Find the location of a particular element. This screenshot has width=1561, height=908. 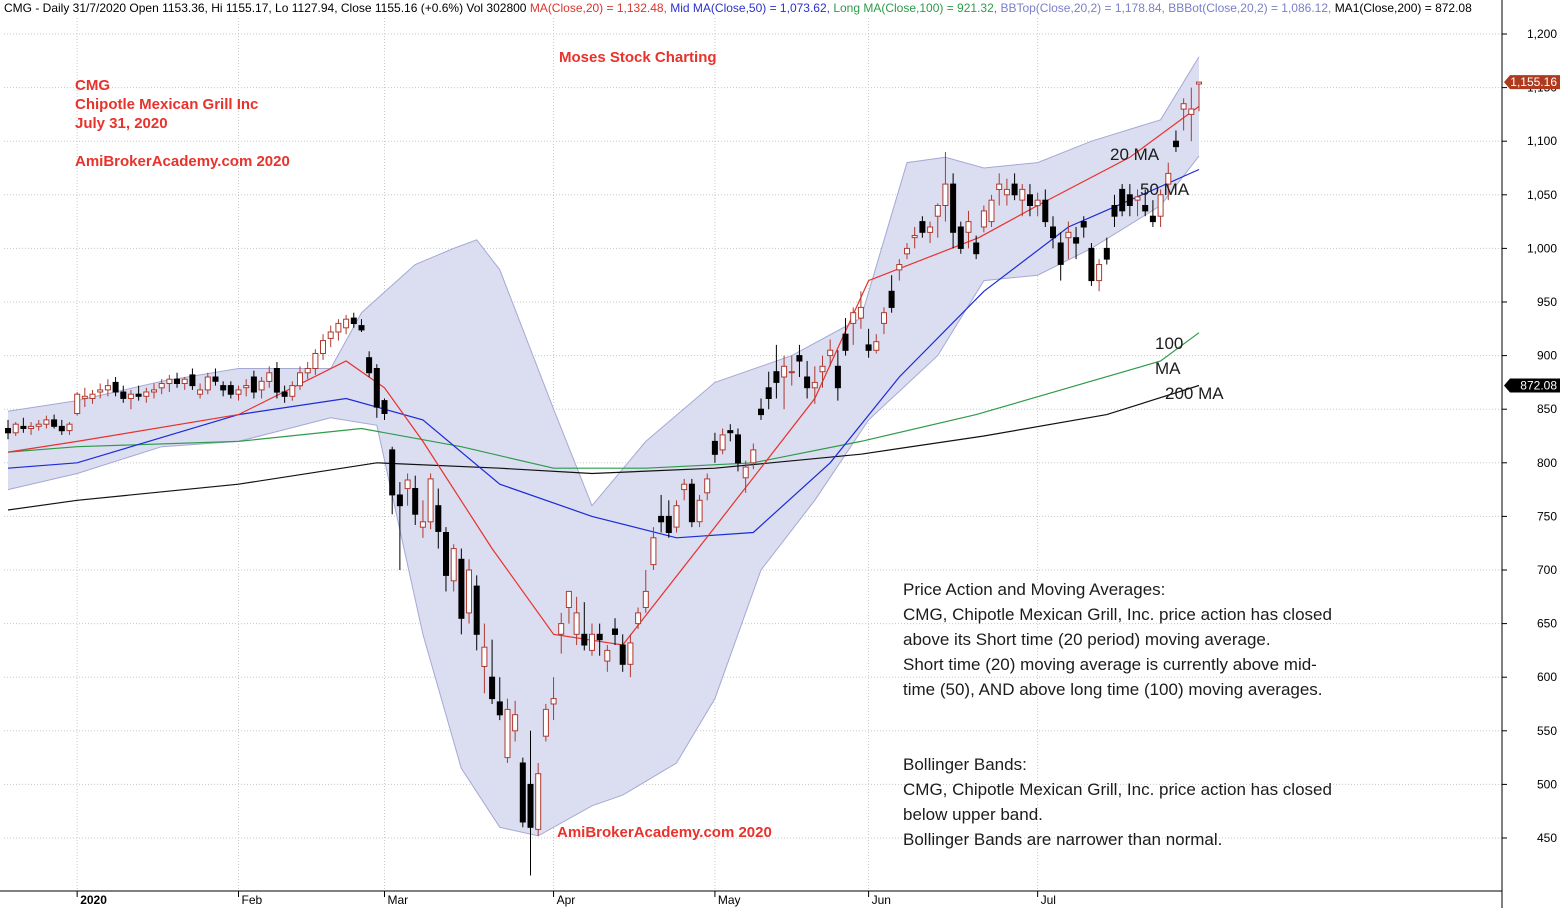

header-bbtop: BBTop(Close,20,2) = 1,178.84, is located at coordinates (1082, 8).